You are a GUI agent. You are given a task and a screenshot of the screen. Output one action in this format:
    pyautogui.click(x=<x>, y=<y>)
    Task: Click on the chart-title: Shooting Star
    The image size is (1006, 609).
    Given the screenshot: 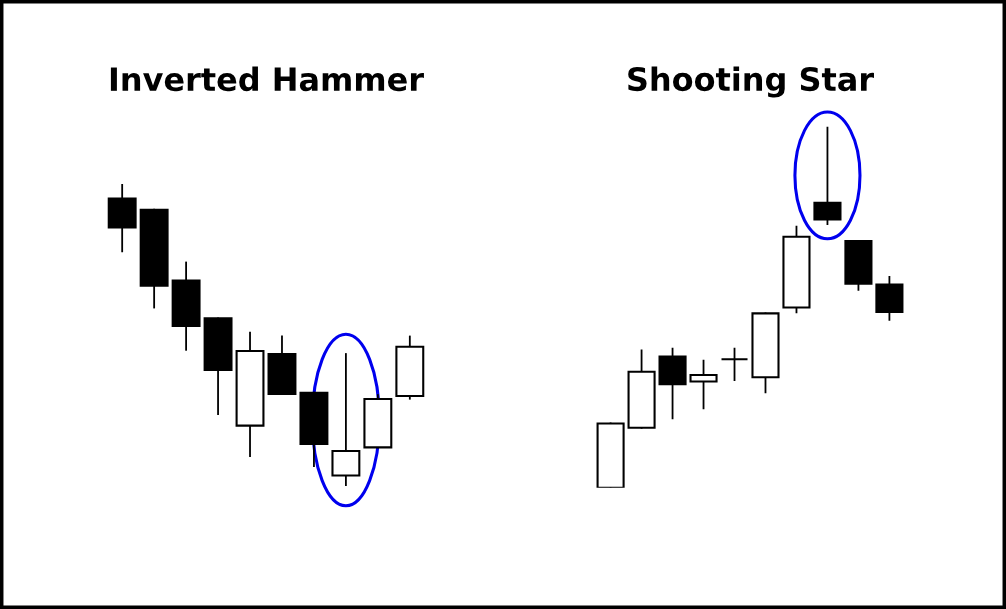 What is the action you would take?
    pyautogui.click(x=751, y=82)
    